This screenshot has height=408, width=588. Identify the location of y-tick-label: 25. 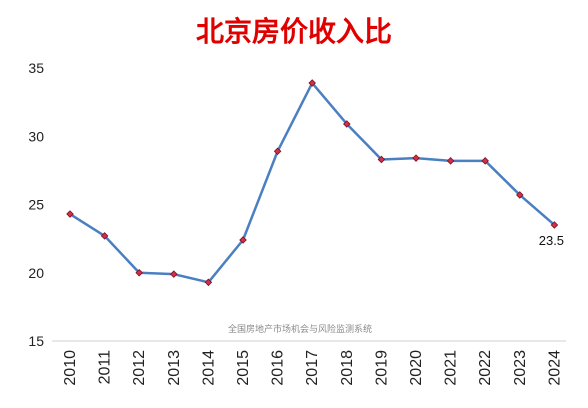
(36, 205).